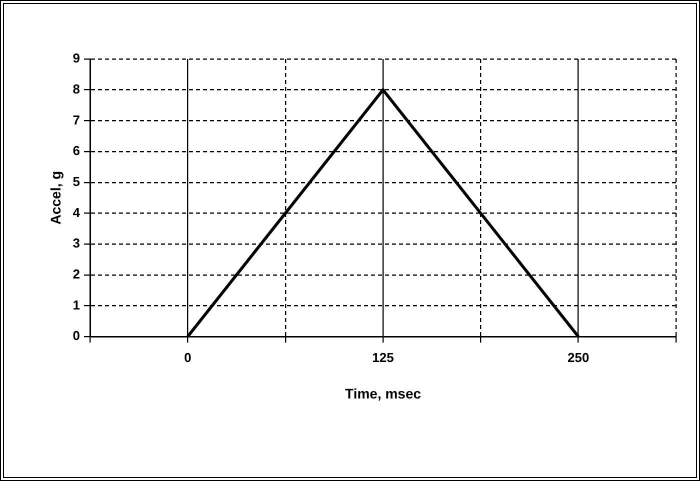 Image resolution: width=700 pixels, height=481 pixels. I want to click on x-tick-label: 250, so click(578, 357).